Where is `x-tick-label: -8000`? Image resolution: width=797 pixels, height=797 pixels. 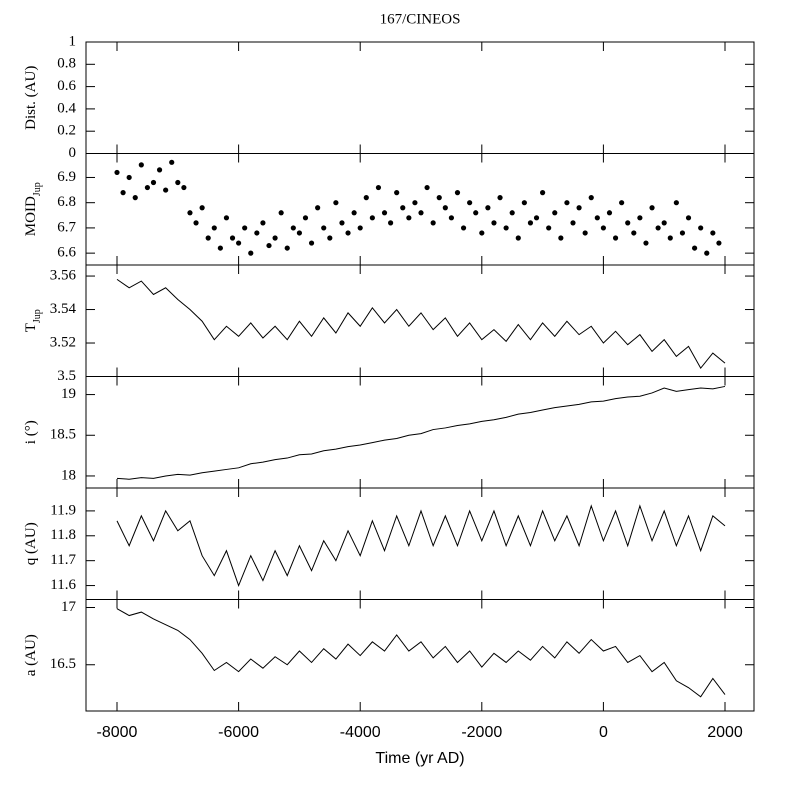 x-tick-label: -8000 is located at coordinates (117, 732).